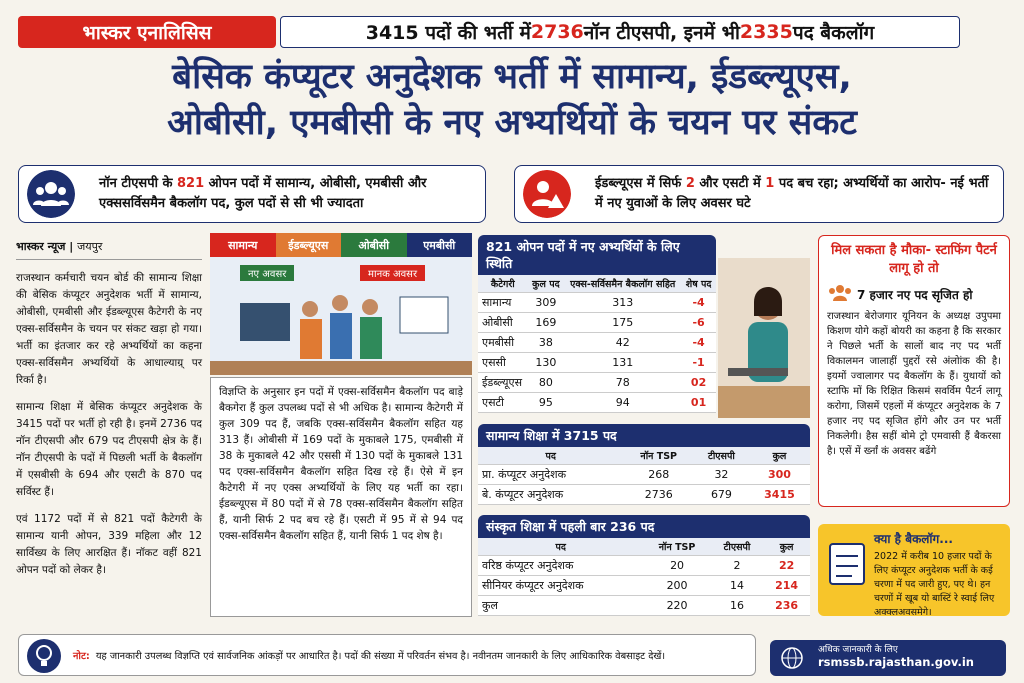 The width and height of the screenshot is (1024, 683). I want to click on cell: 309, so click(546, 302).